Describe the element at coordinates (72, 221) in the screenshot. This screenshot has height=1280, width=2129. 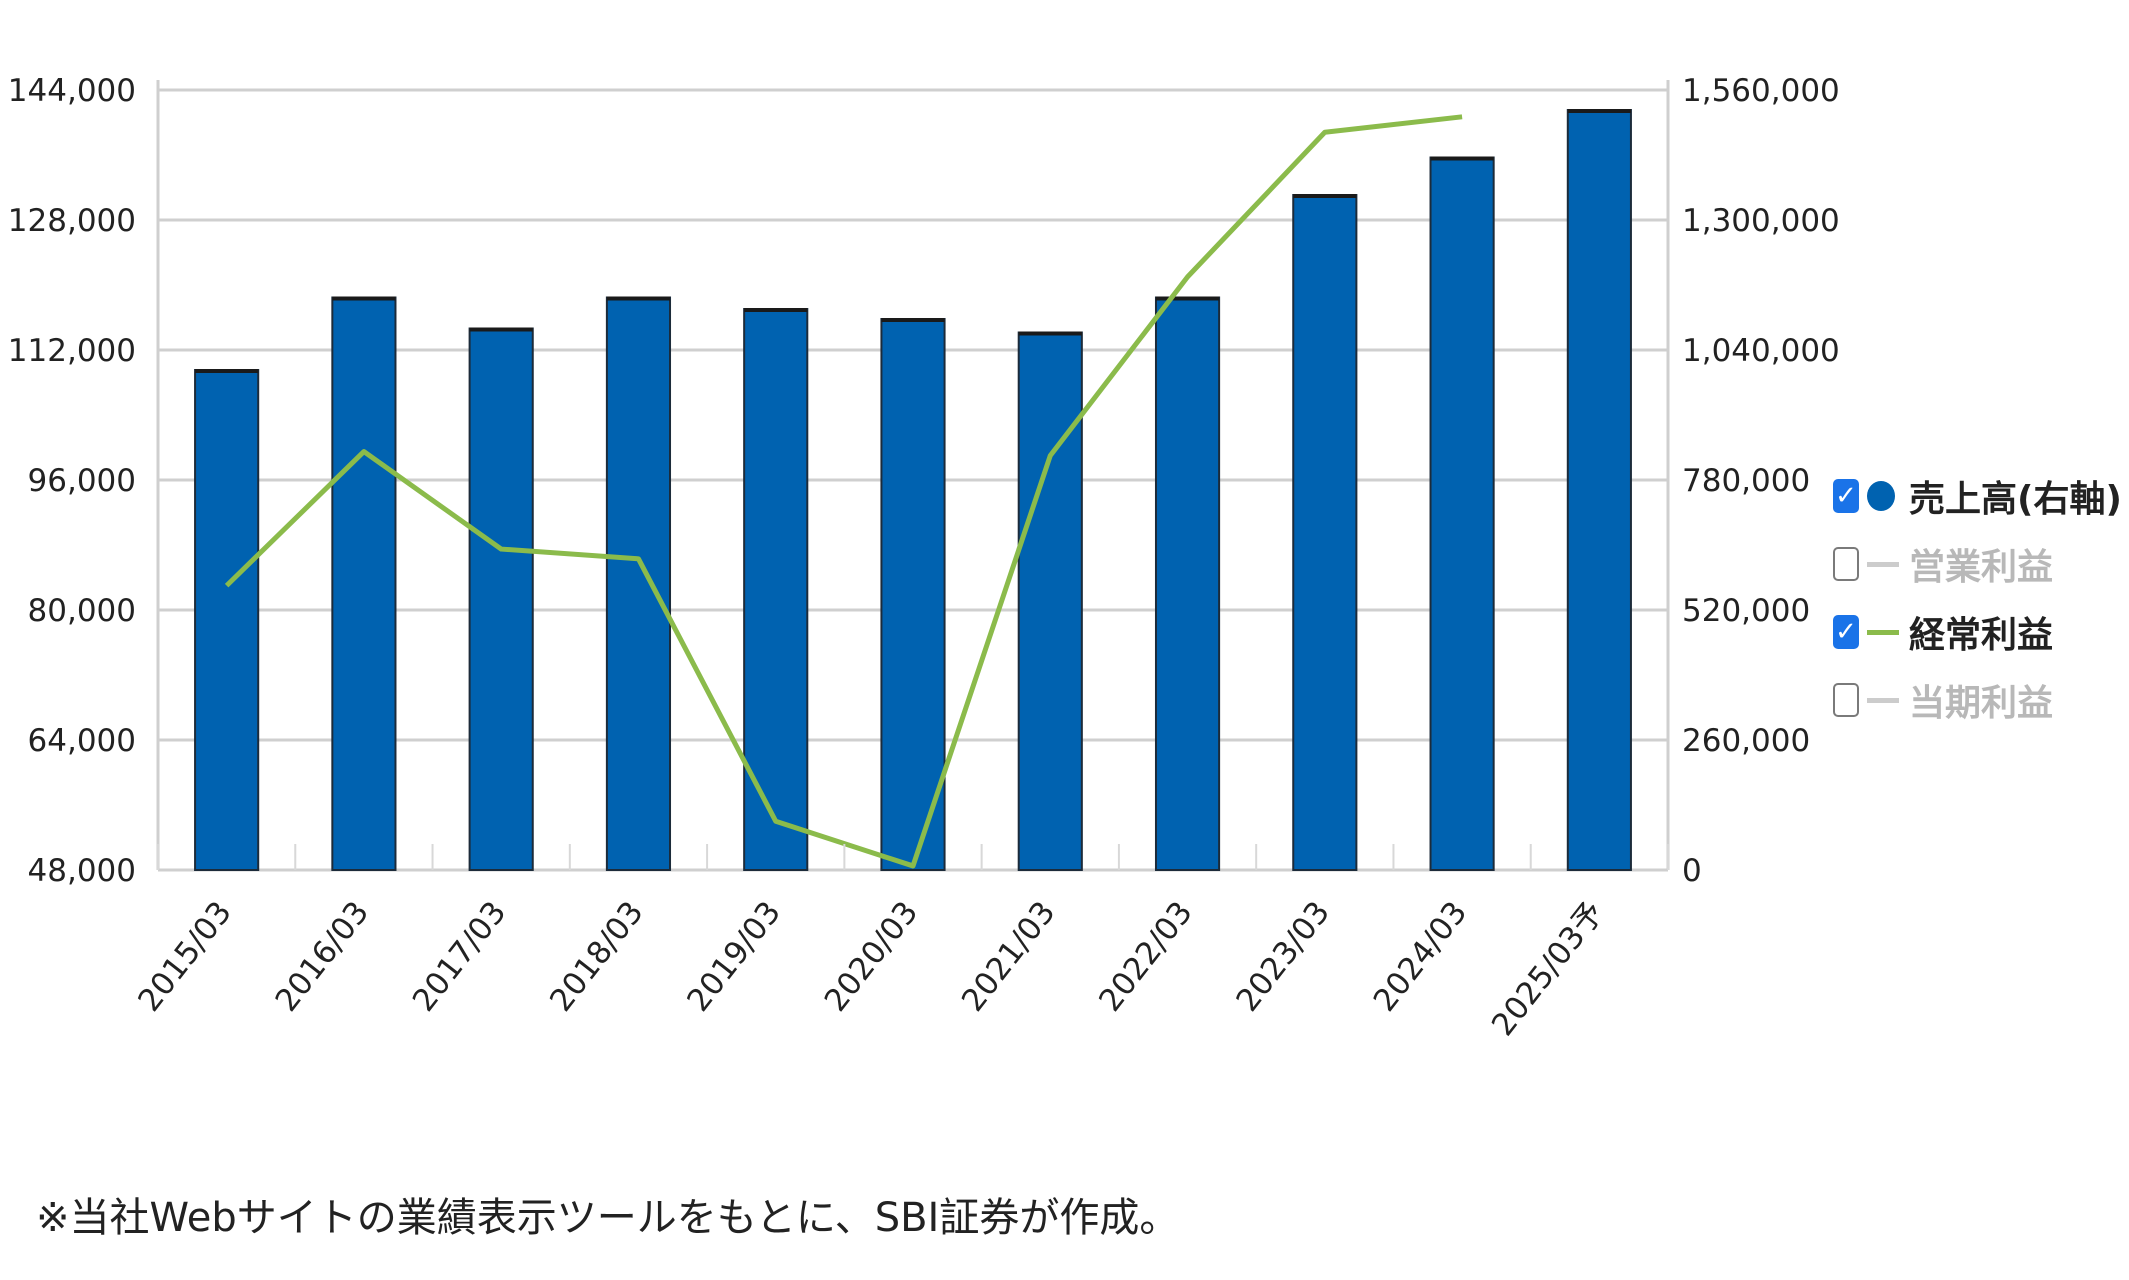
I see `left-tick-label: 128,000` at that location.